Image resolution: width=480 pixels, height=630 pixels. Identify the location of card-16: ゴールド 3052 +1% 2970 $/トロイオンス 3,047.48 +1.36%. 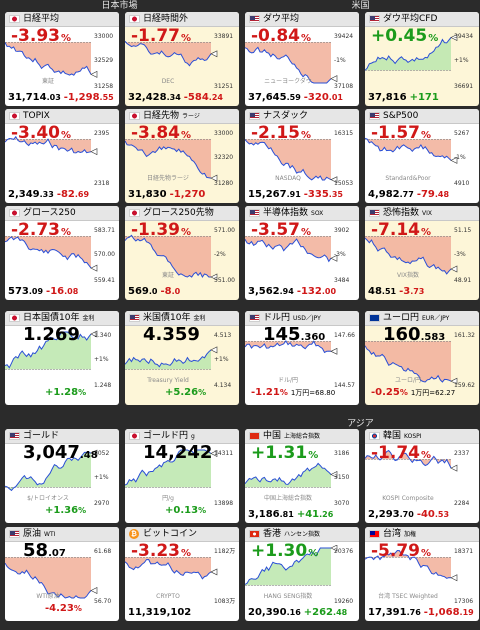
(62, 476).